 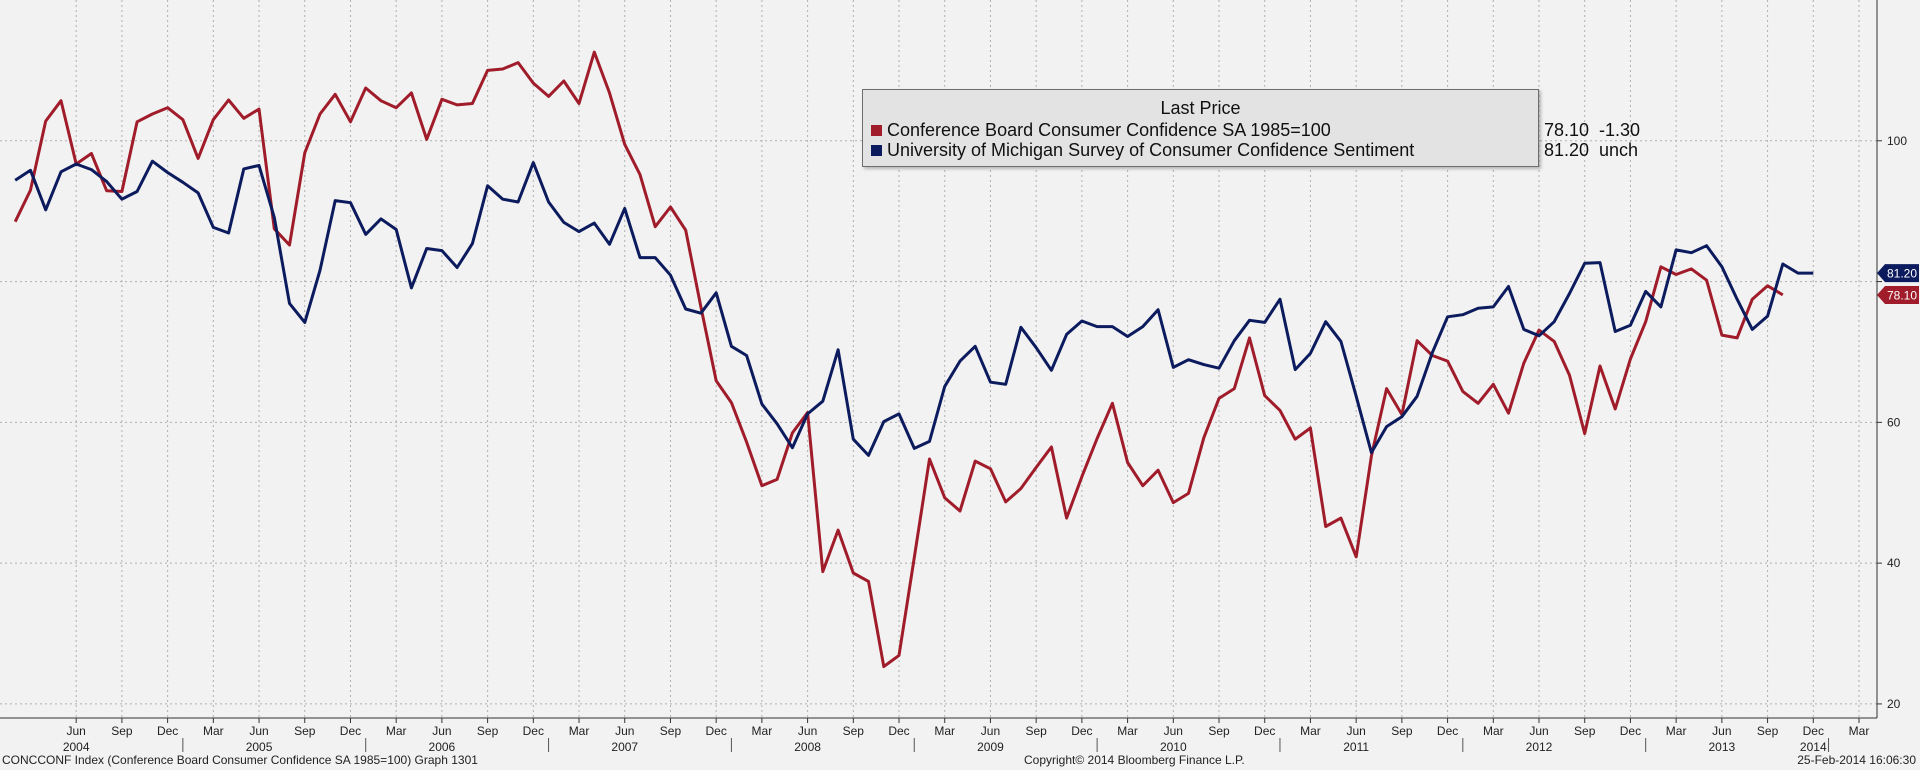 I want to click on last-value-tag-conference-board: 78.10, so click(x=1898, y=294).